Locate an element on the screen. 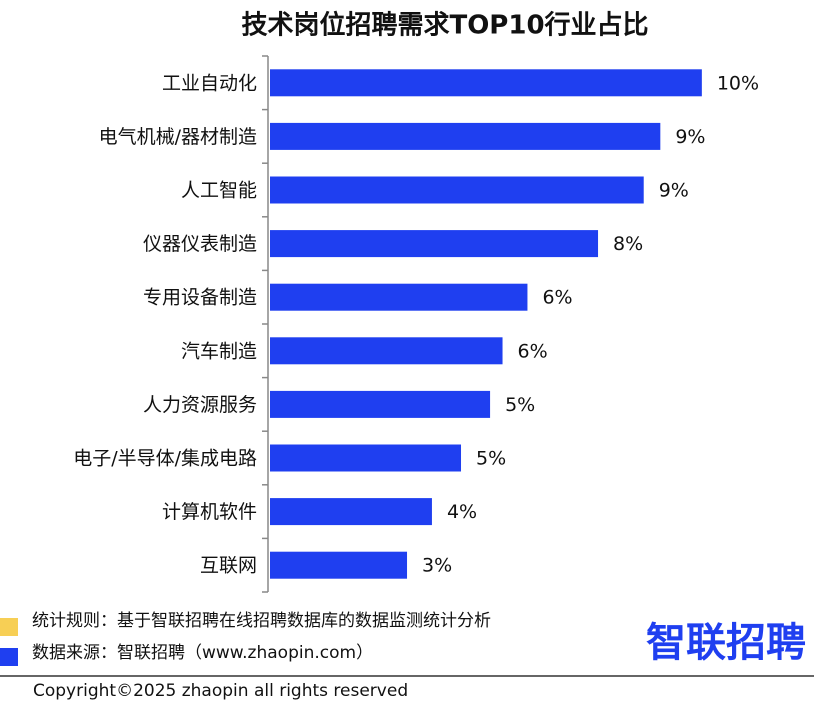 This screenshot has height=719, width=814. value-label: 8% is located at coordinates (628, 244).